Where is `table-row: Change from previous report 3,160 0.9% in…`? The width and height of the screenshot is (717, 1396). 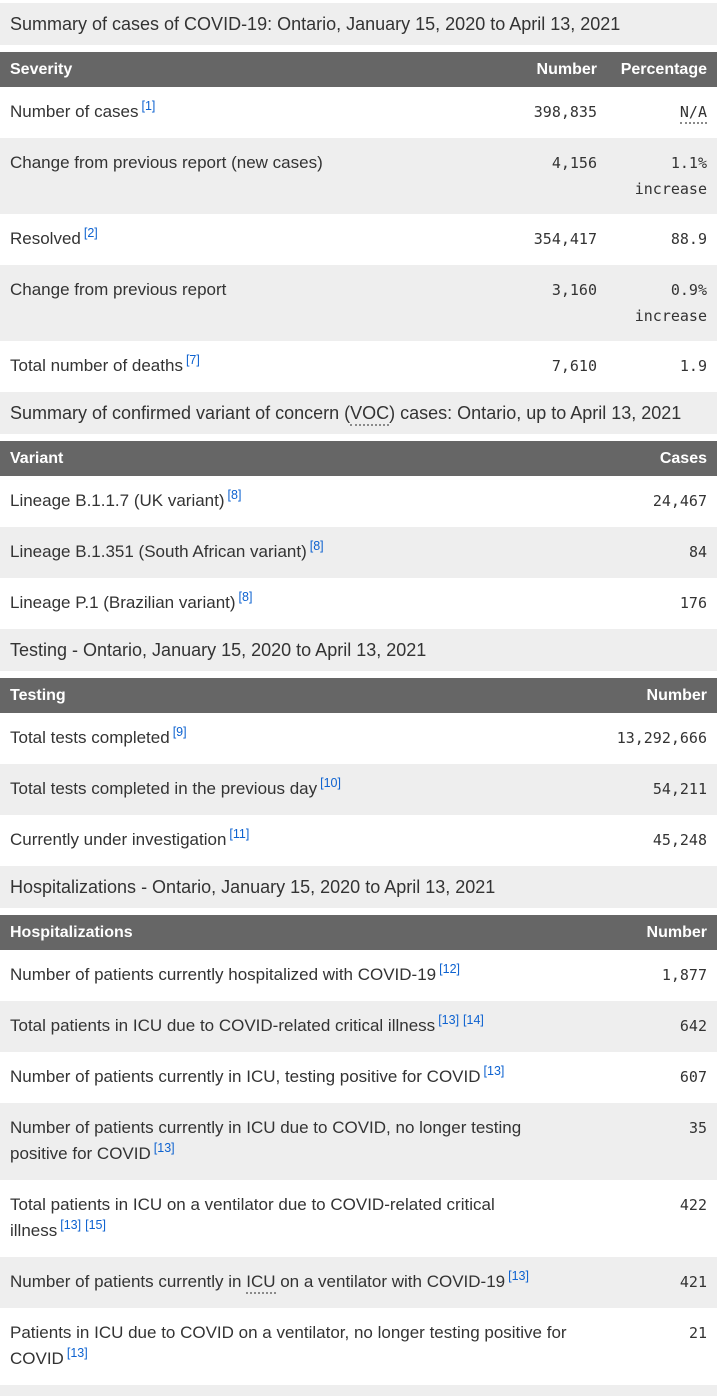 table-row: Change from previous report 3,160 0.9% in… is located at coordinates (358, 303).